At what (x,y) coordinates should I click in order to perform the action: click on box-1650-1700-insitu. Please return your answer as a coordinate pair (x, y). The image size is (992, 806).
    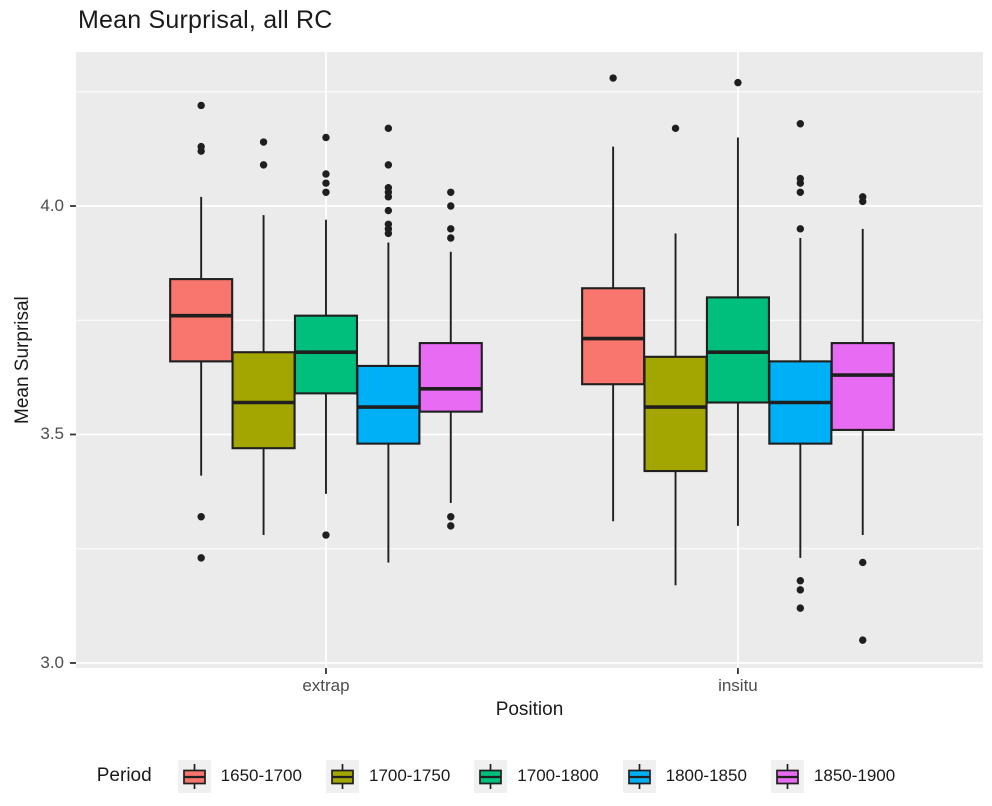
    Looking at the image, I should click on (613, 336).